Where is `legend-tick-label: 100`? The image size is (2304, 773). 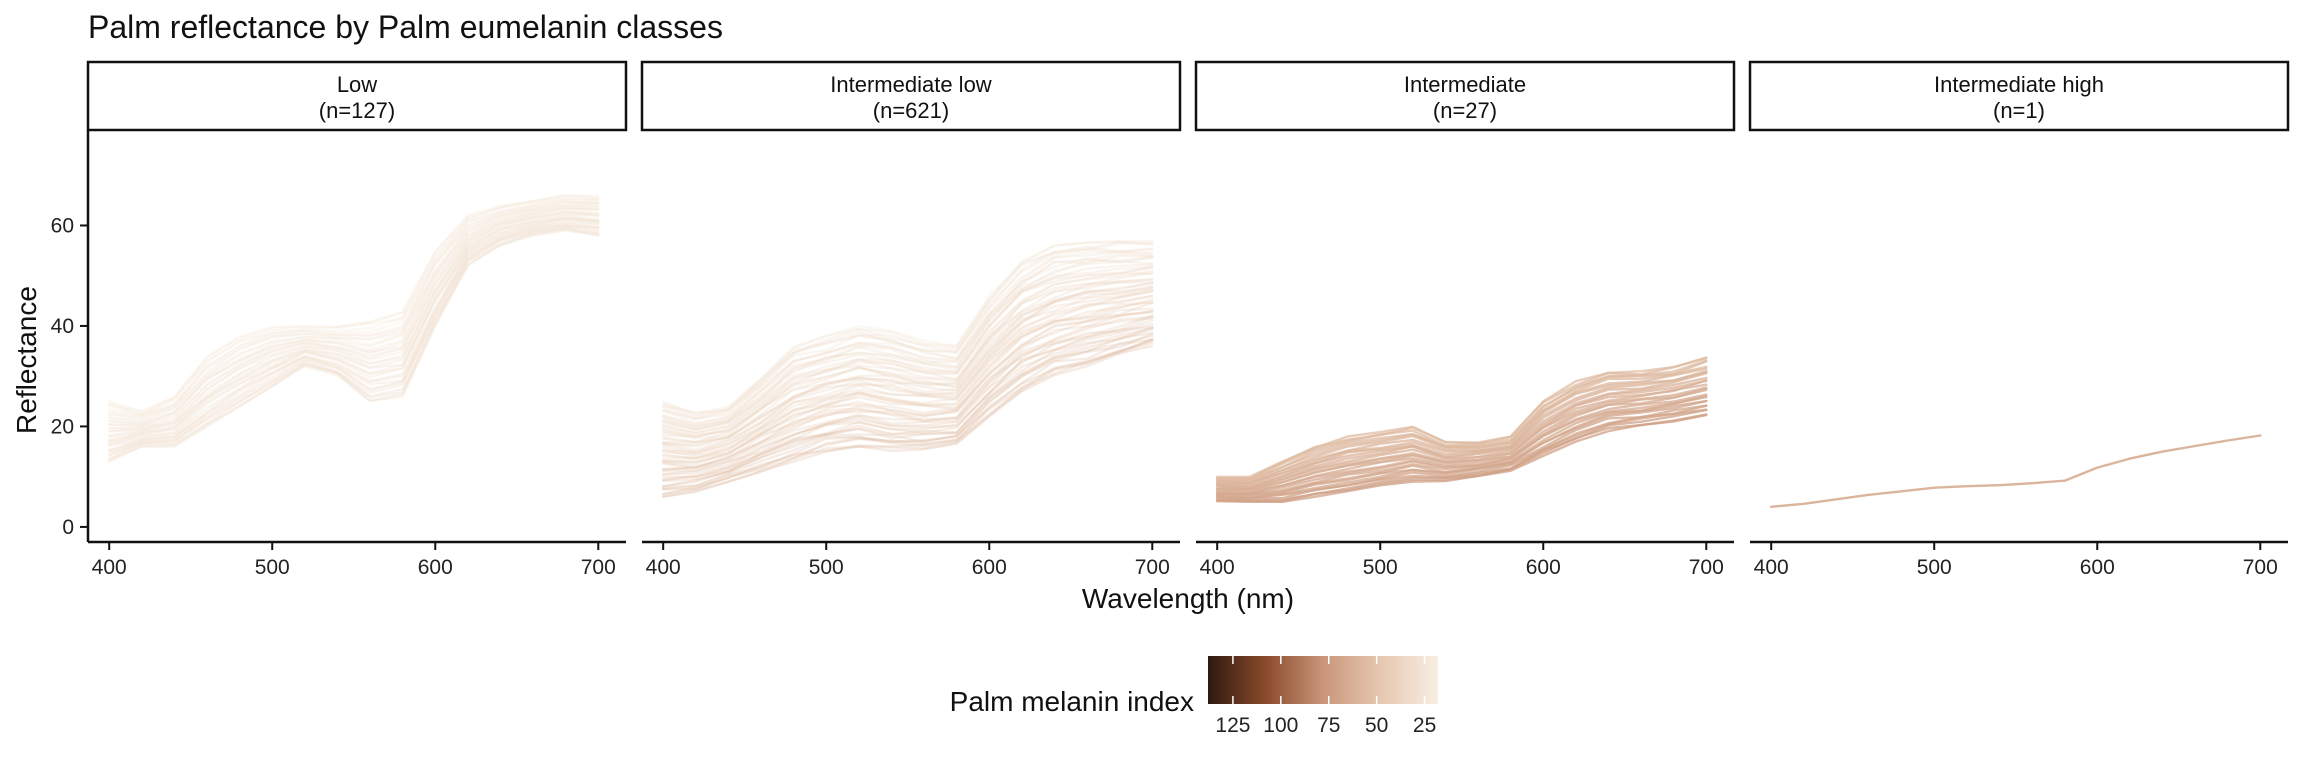
legend-tick-label: 100 is located at coordinates (1280, 725).